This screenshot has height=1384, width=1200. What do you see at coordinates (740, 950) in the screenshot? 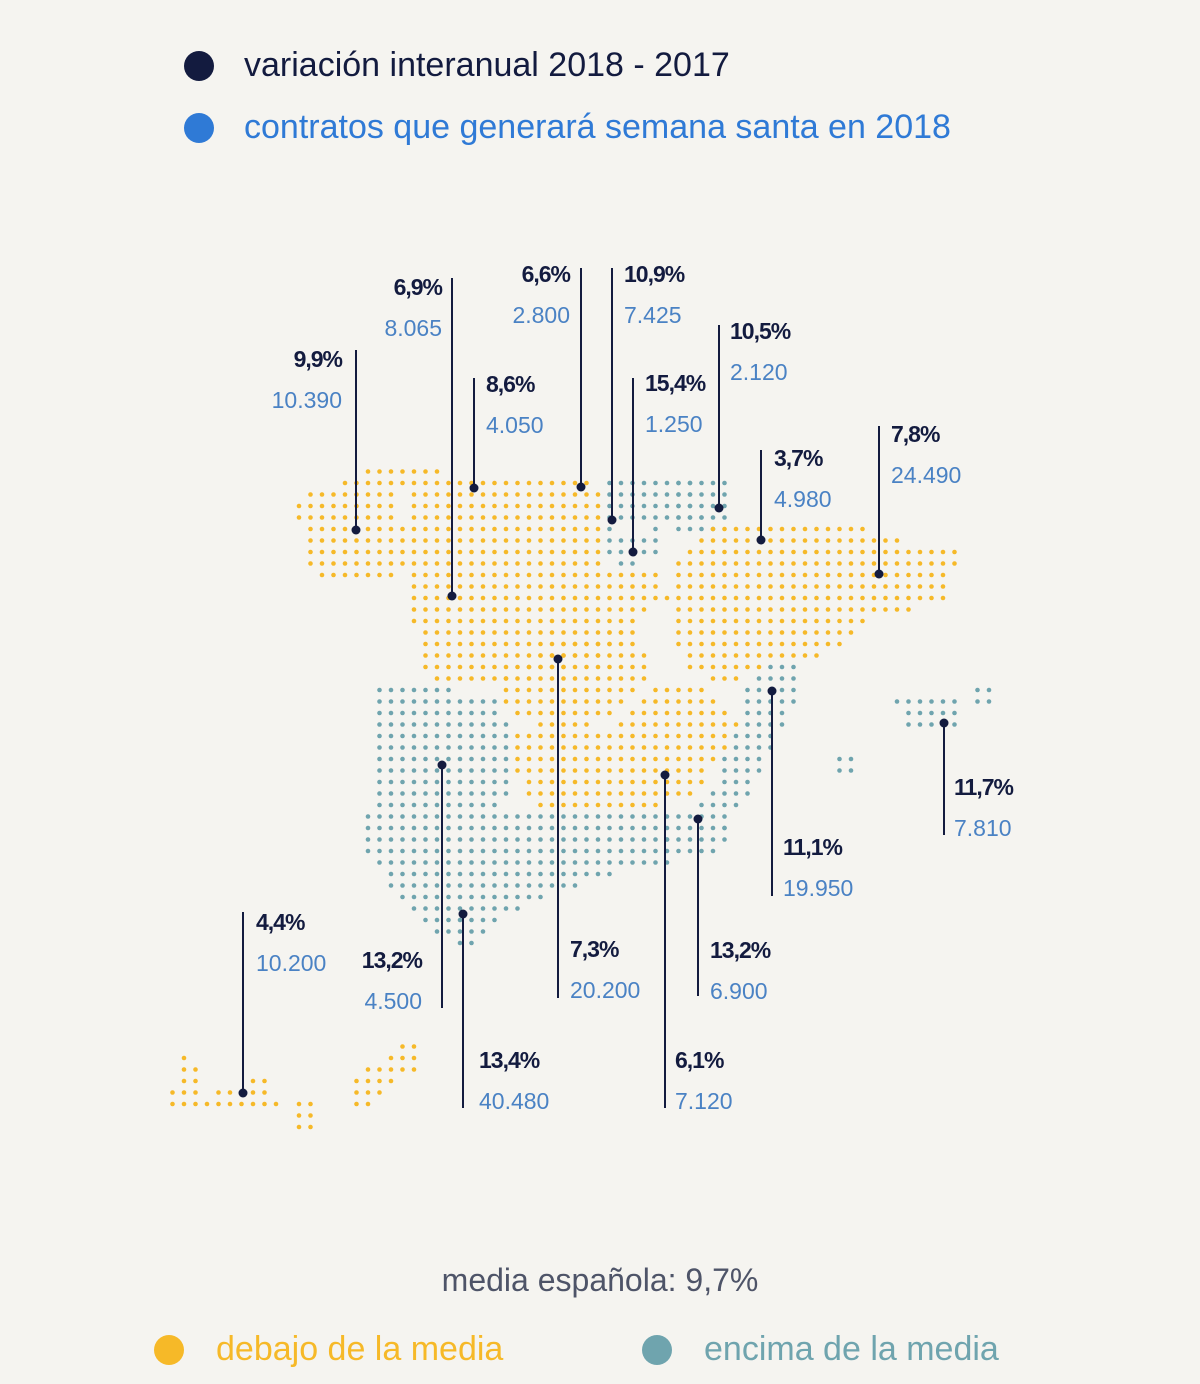
I see `murcia-variation-label: 13,2%` at bounding box center [740, 950].